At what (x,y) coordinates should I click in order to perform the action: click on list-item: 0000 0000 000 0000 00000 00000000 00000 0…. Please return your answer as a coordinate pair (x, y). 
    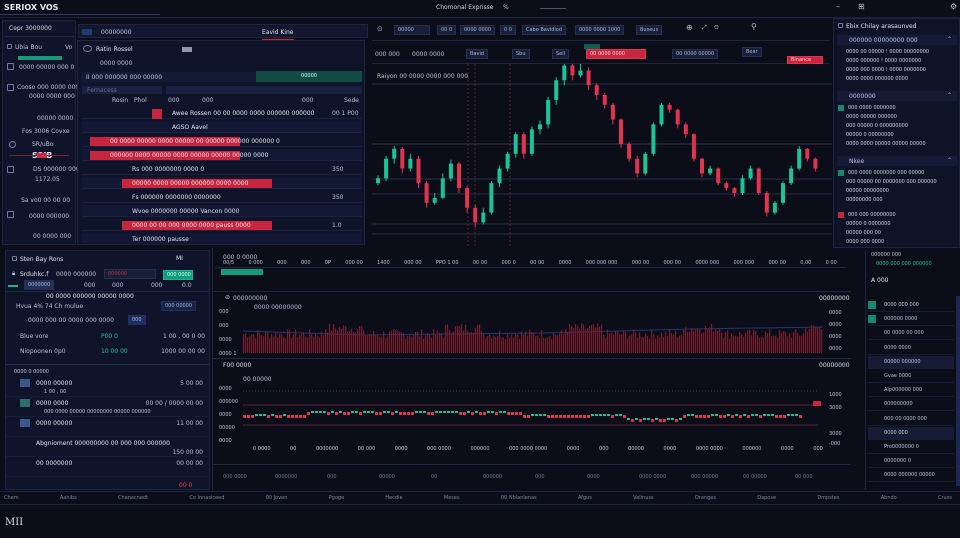
    Looking at the image, I should click on (107, 408).